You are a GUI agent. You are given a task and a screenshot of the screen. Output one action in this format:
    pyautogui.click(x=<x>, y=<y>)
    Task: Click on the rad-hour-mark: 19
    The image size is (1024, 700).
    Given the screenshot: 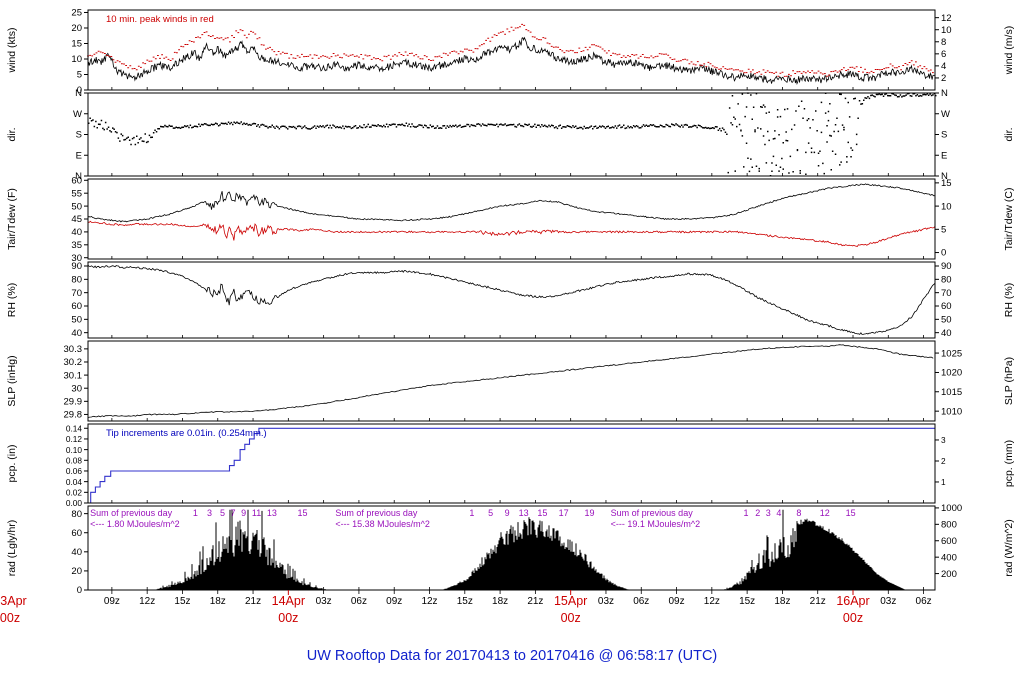 What is the action you would take?
    pyautogui.click(x=589, y=513)
    